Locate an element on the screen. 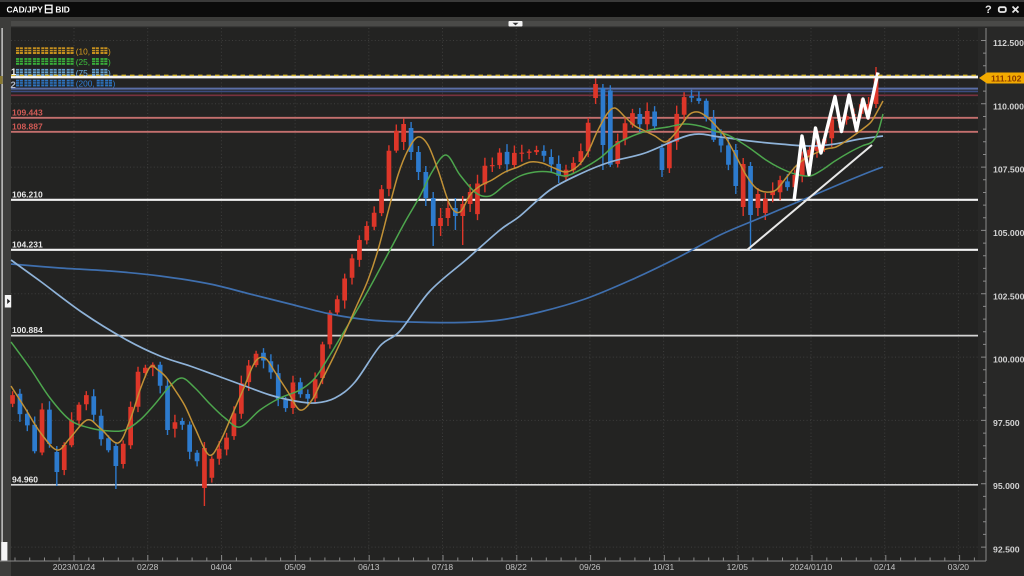 Image resolution: width=1024 pixels, height=576 pixels. svg-text: (10, is located at coordinates (83, 51).